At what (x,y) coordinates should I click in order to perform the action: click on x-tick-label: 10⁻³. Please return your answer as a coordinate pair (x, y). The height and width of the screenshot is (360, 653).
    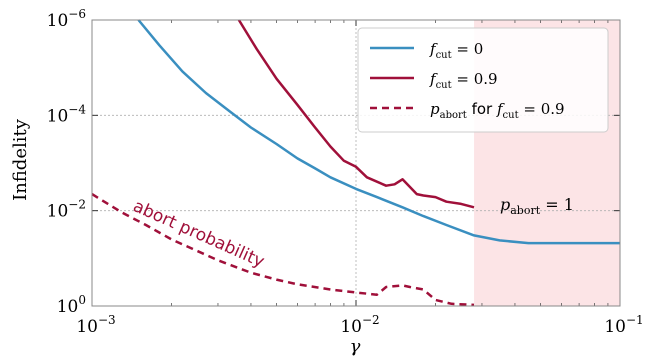
    Looking at the image, I should click on (95, 325).